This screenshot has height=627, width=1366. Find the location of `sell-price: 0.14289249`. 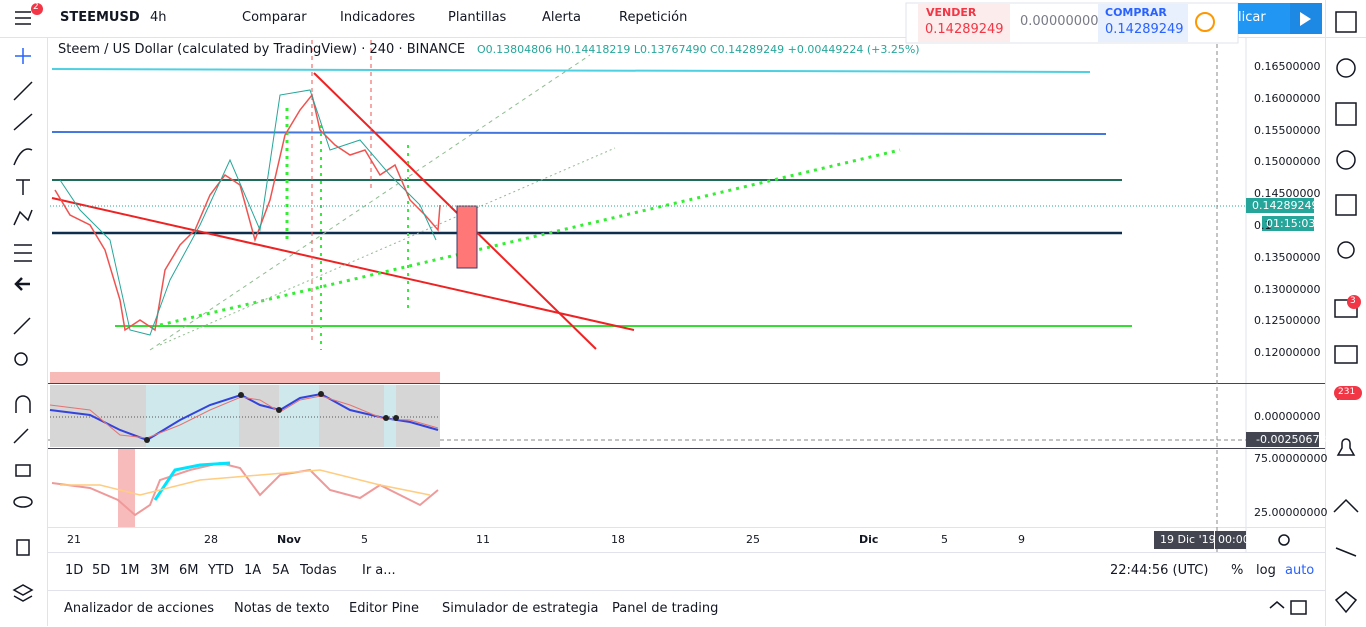

sell-price: 0.14289249 is located at coordinates (964, 29).